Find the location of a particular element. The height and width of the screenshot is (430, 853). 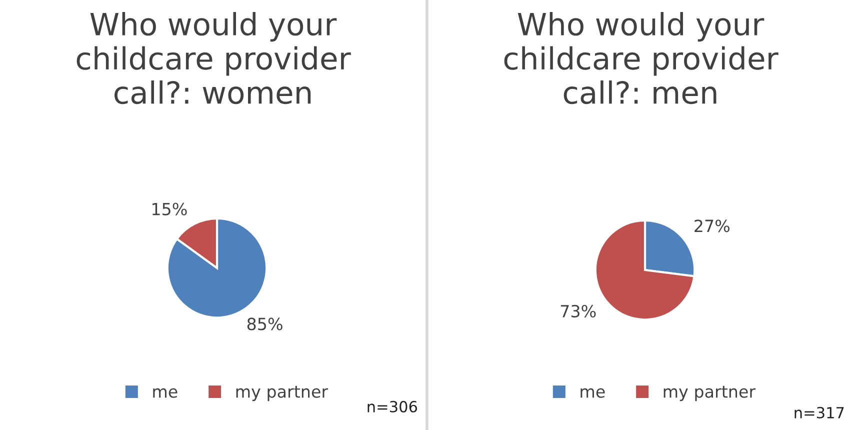

chart-title: Who would your childcare provider call?: women is located at coordinates (213, 58).